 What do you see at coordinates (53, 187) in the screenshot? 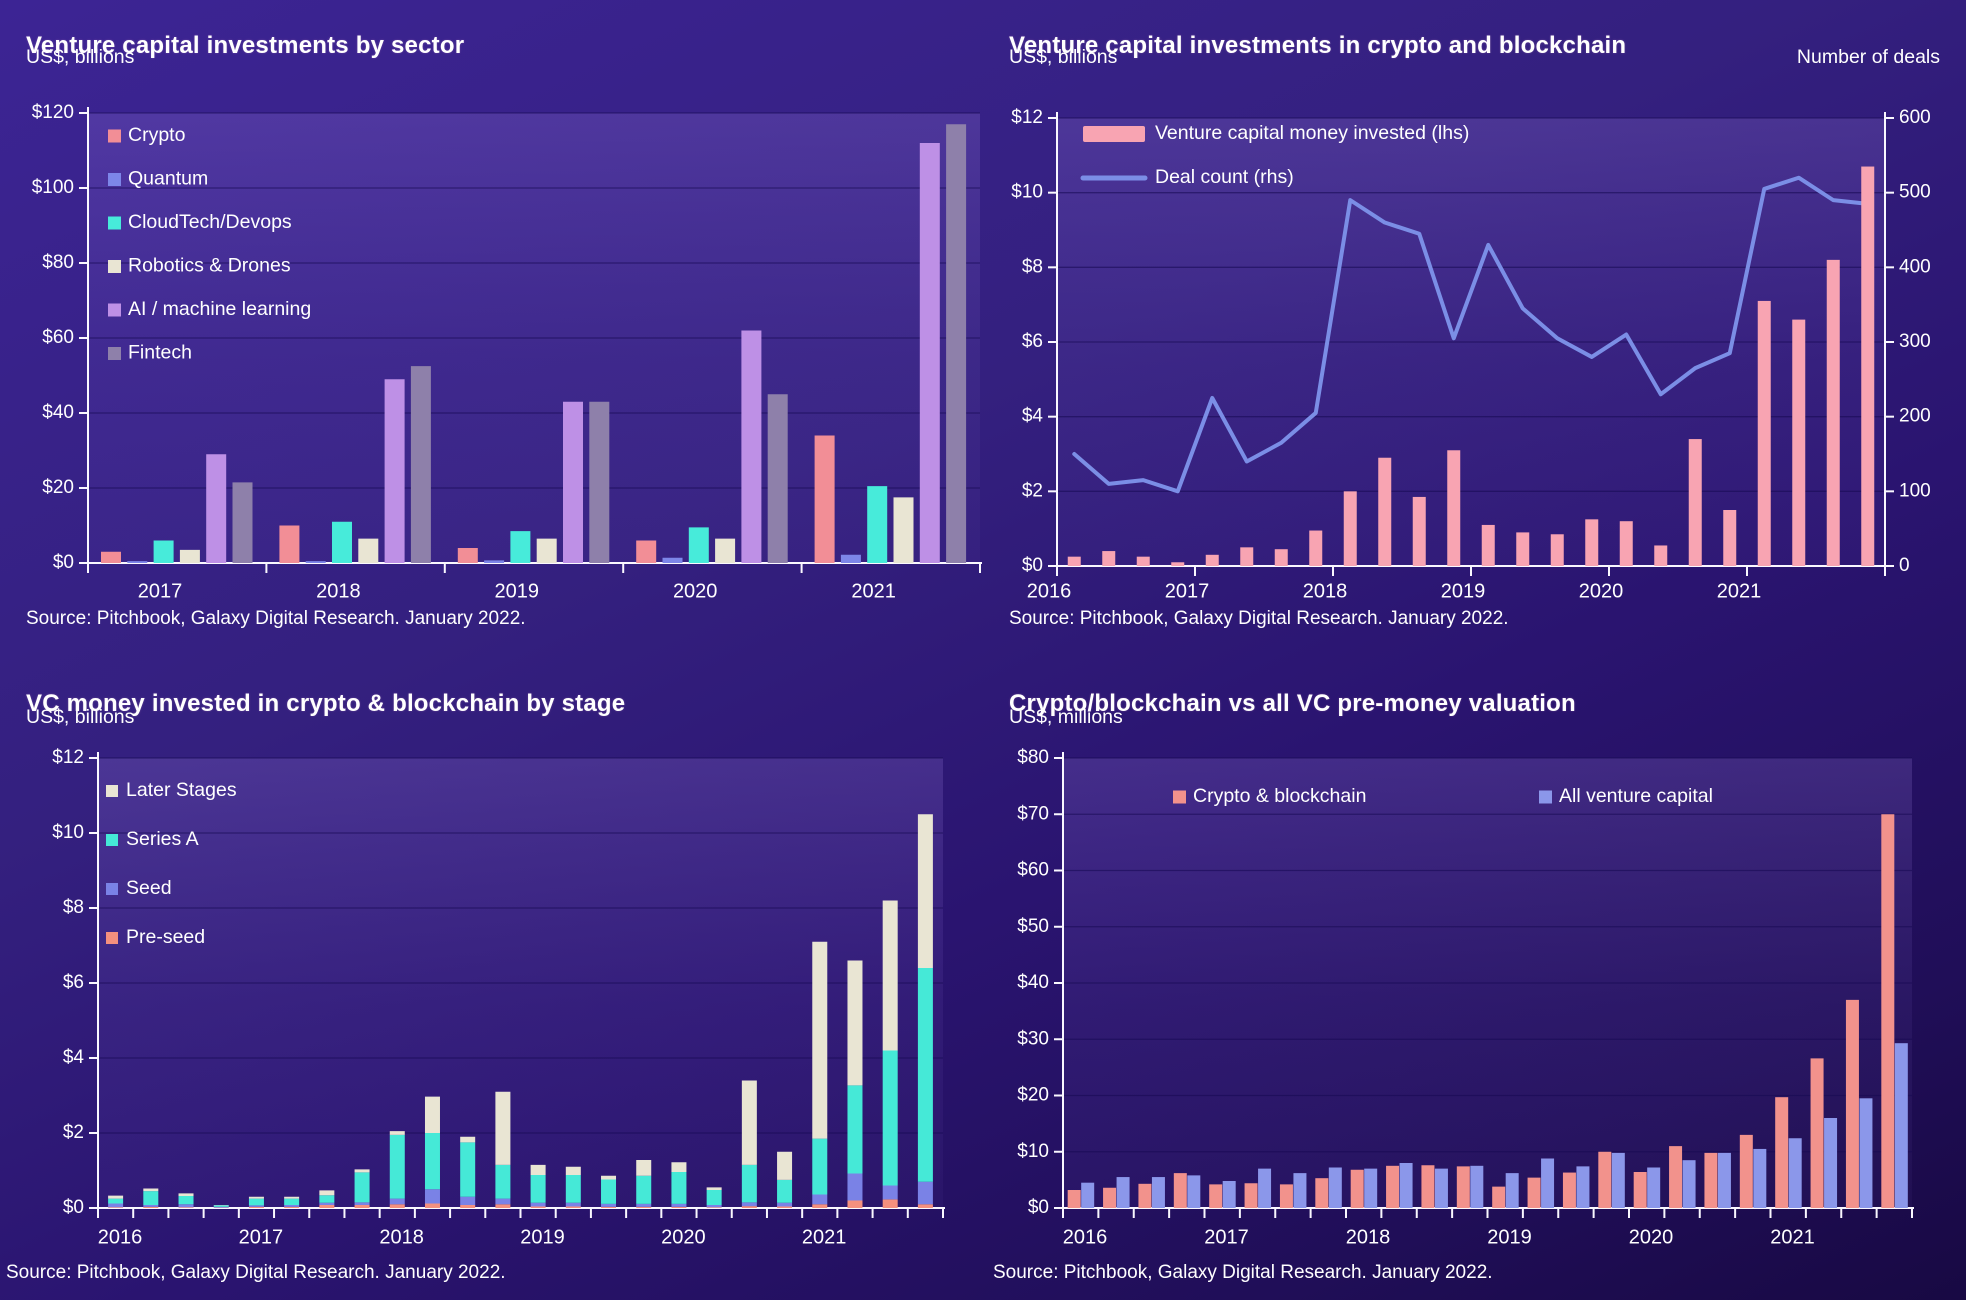
I see `y-axis-label: $100` at bounding box center [53, 187].